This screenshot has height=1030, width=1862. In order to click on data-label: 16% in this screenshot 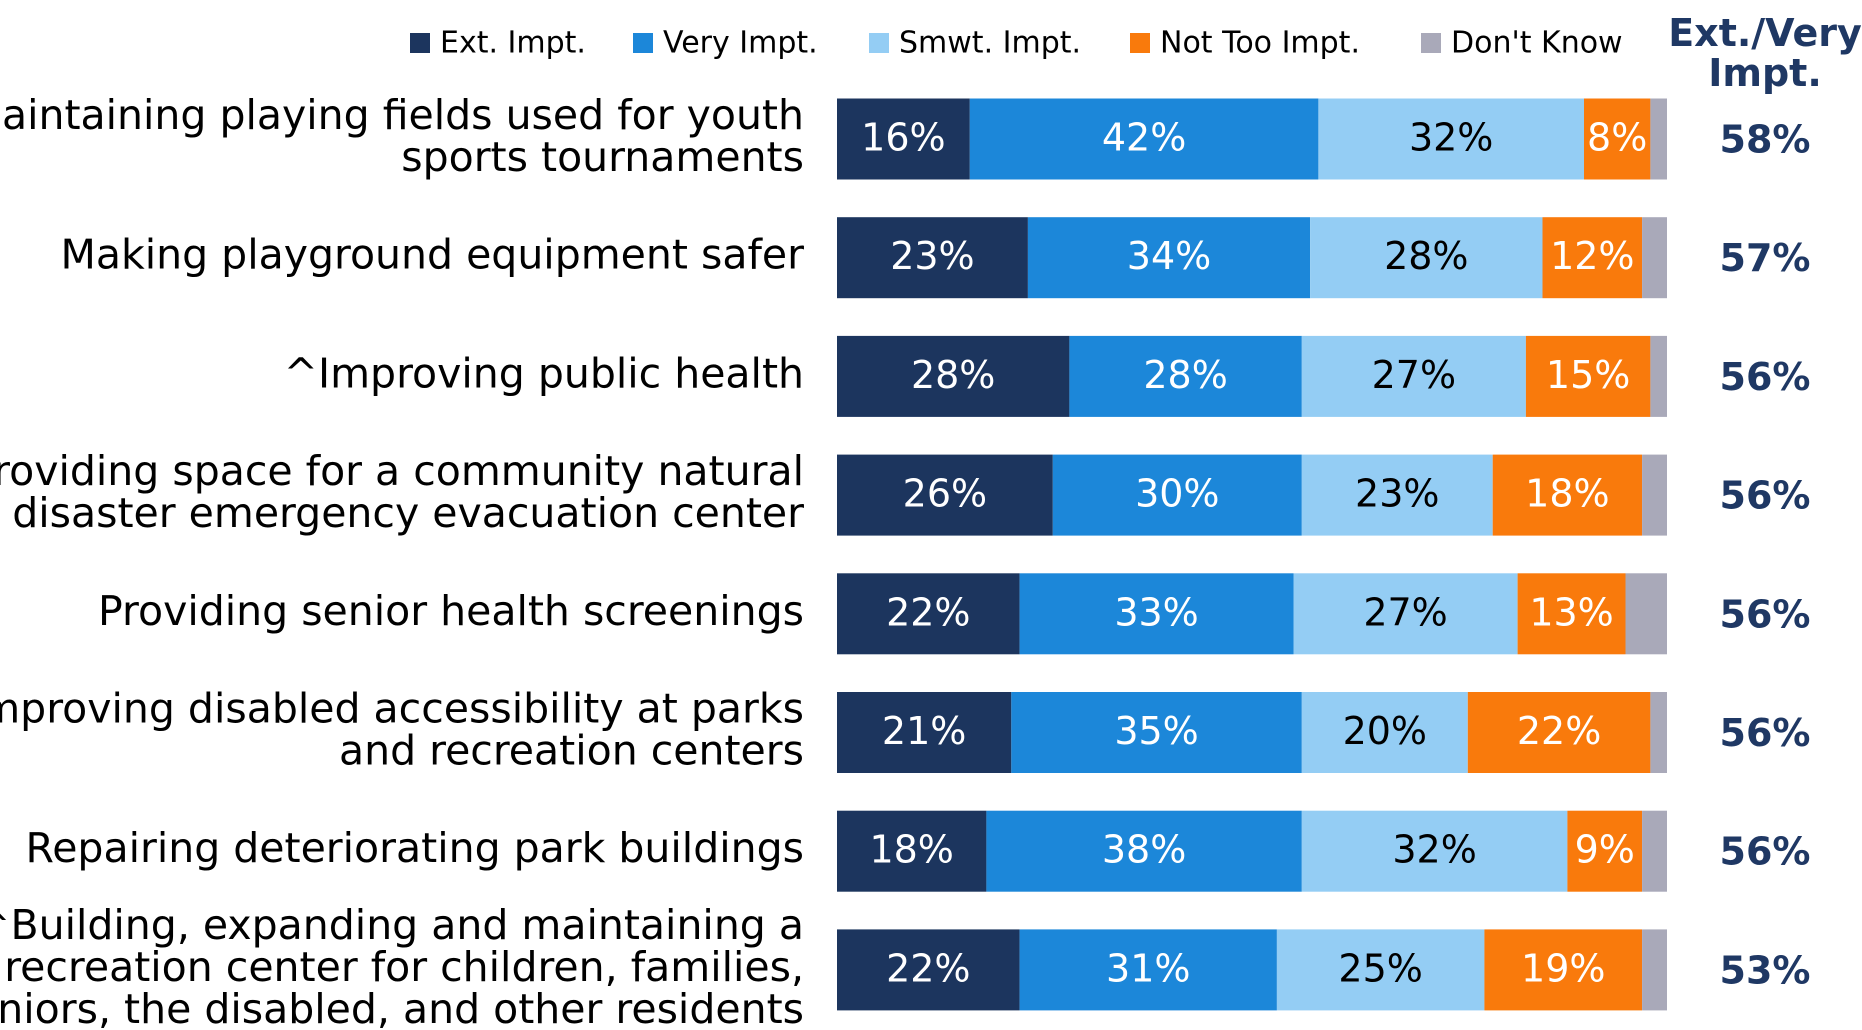, I will do `click(903, 138)`.